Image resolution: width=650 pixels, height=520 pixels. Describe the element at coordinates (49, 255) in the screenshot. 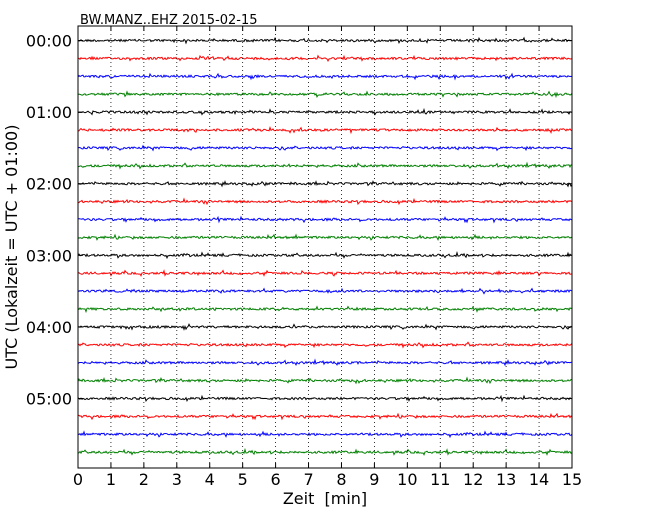

I see `y-tick-label: 03:00` at that location.